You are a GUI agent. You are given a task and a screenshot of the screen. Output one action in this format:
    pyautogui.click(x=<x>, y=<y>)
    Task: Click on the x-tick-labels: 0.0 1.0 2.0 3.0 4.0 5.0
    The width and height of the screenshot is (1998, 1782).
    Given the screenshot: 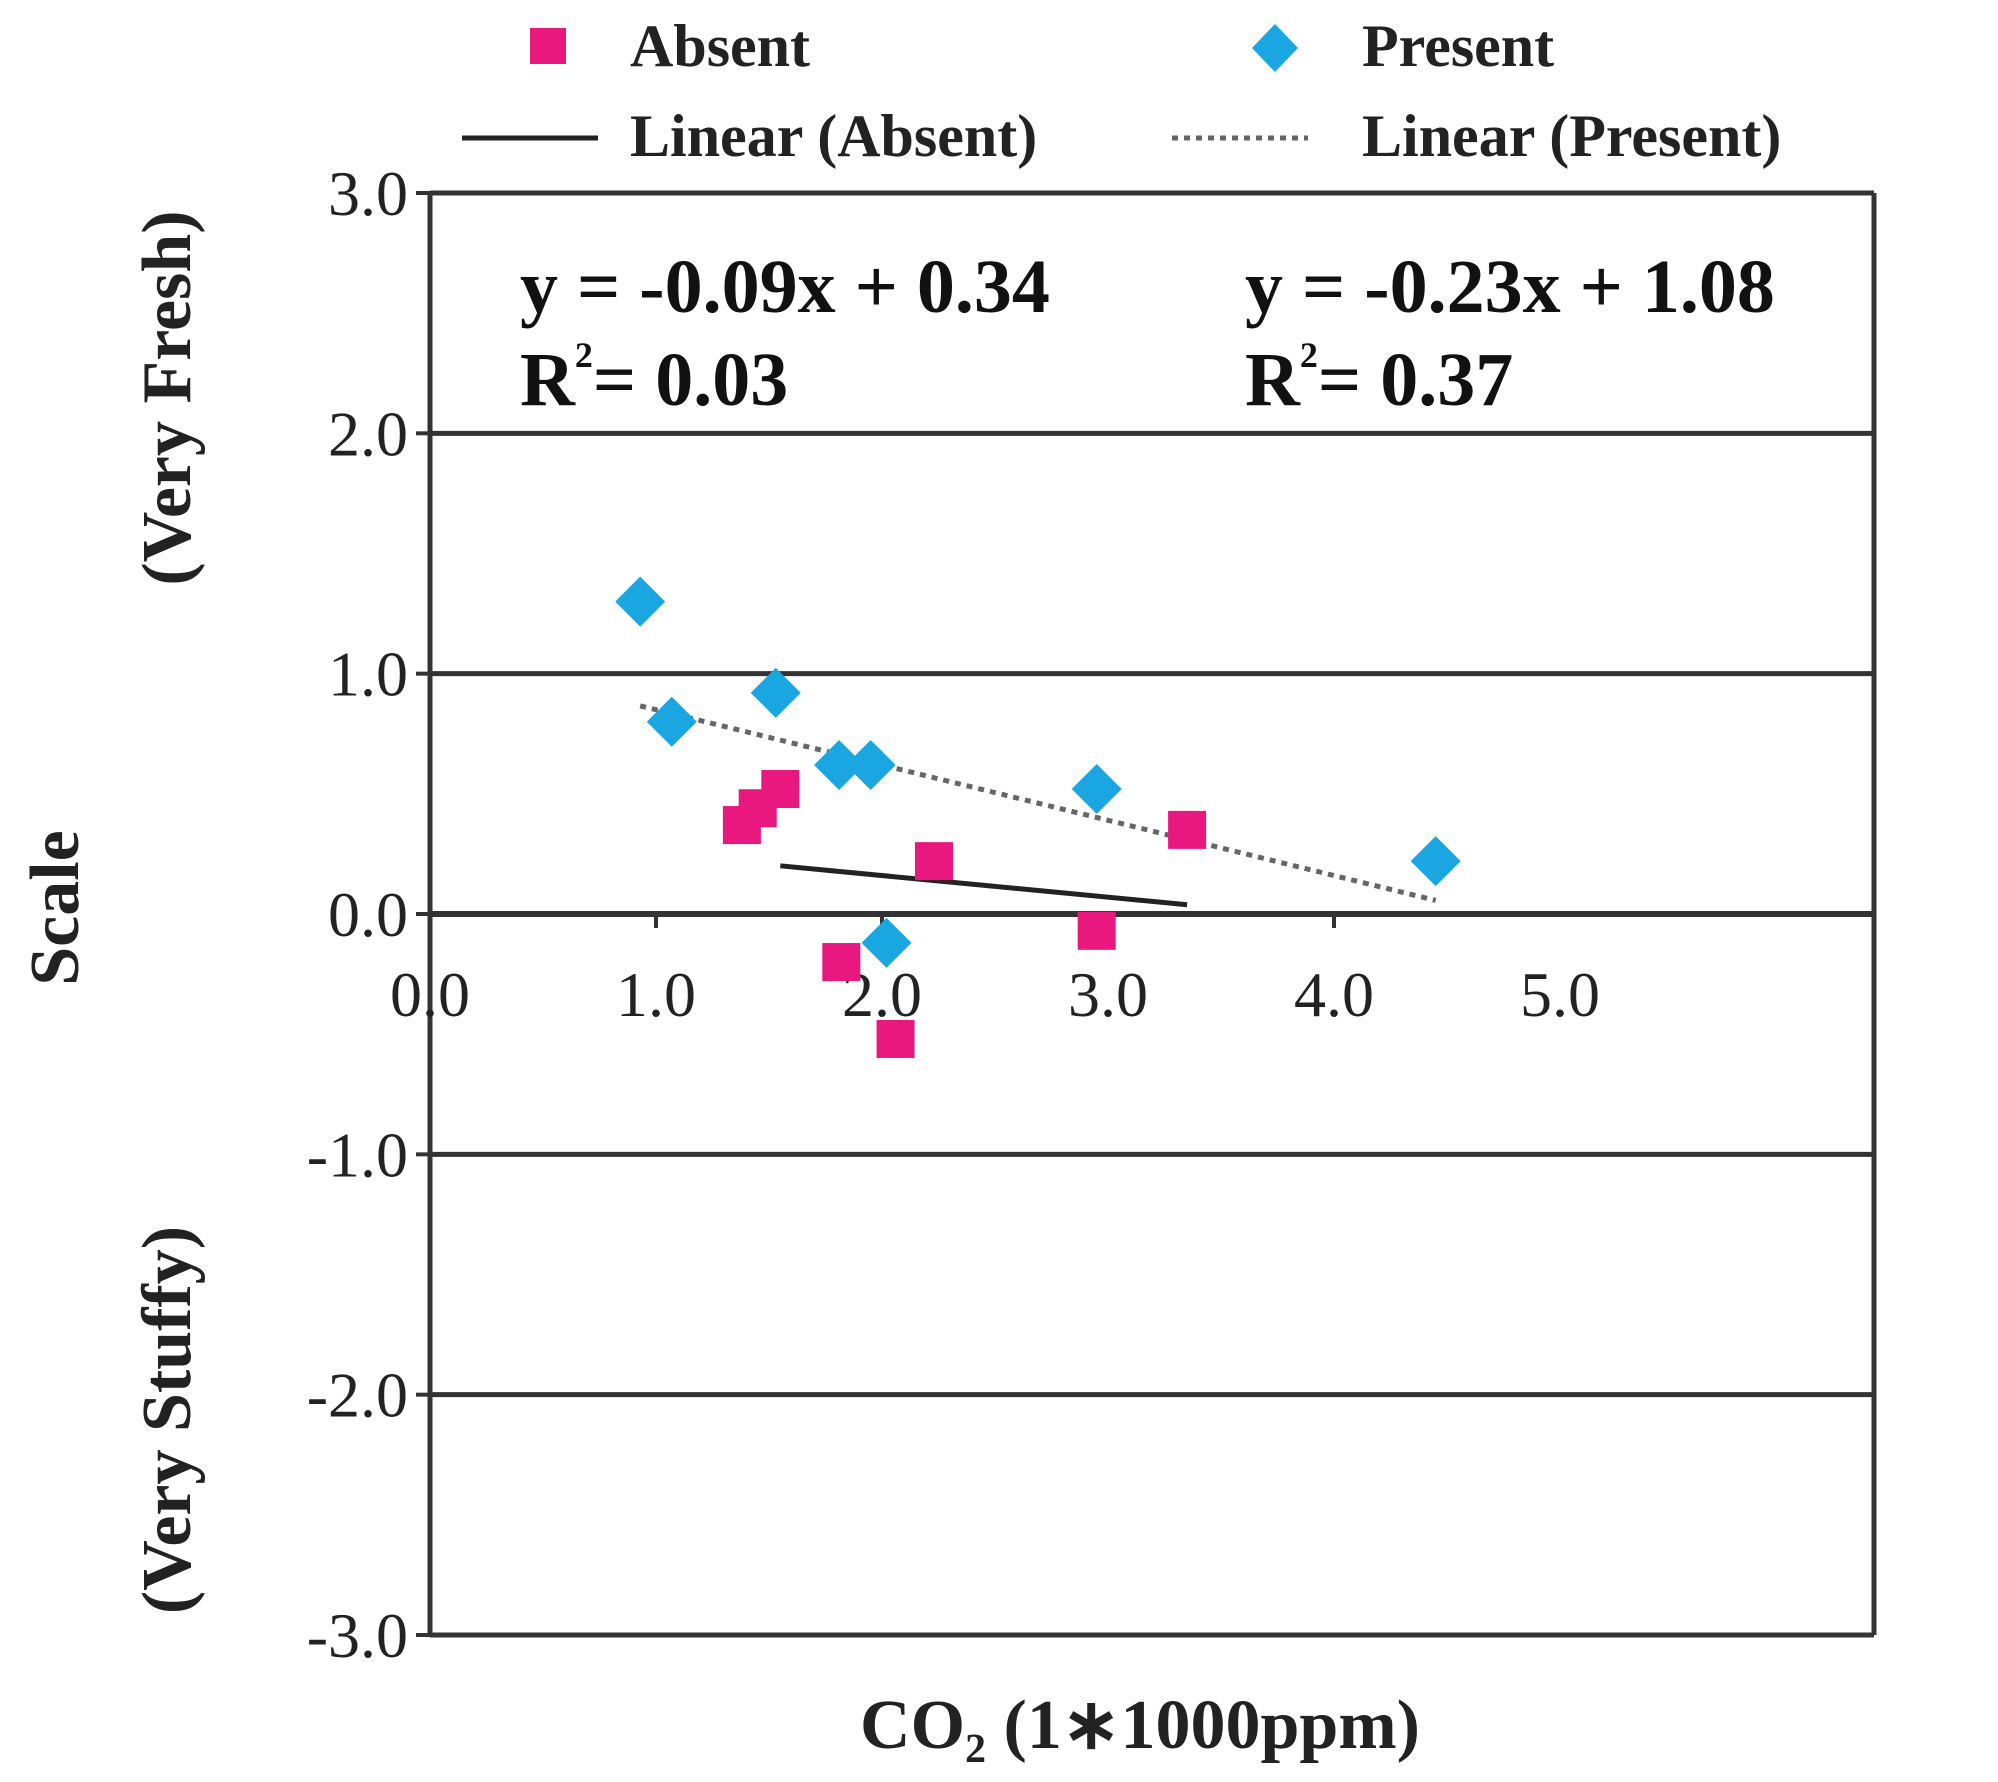 What is the action you would take?
    pyautogui.click(x=995, y=994)
    